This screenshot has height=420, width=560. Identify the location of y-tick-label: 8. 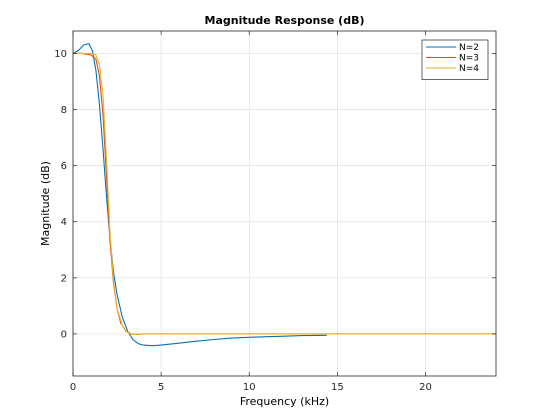
(64, 110).